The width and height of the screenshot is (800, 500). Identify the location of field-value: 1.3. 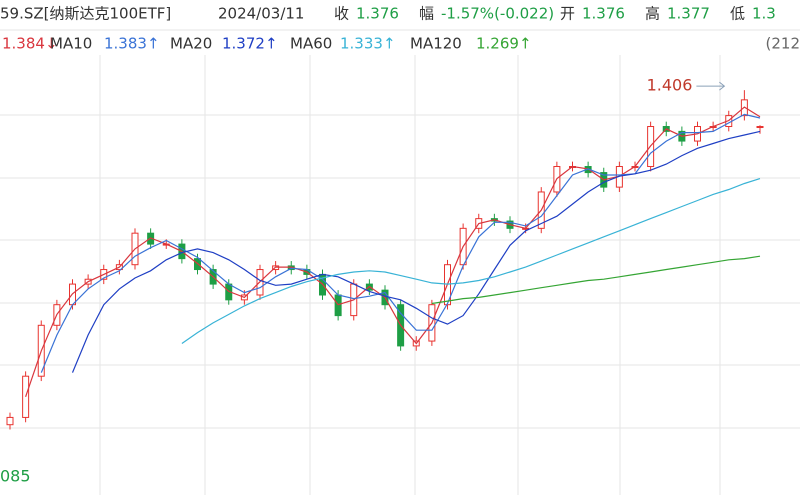
(764, 14).